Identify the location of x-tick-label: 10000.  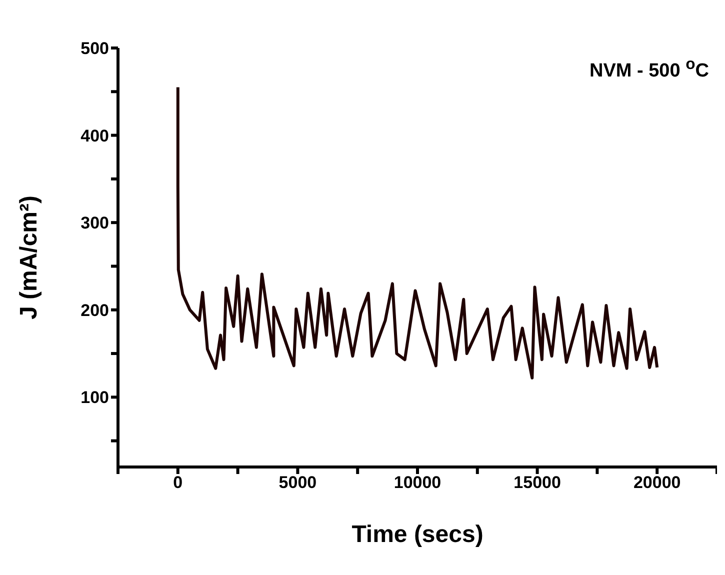
(418, 482).